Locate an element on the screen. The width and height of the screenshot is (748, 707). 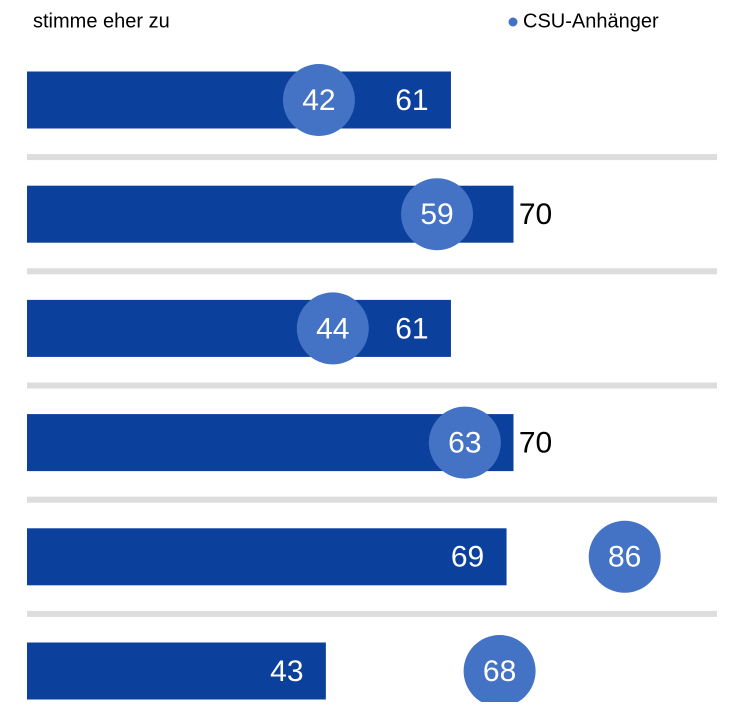
dot-value-label: 42 is located at coordinates (318, 100).